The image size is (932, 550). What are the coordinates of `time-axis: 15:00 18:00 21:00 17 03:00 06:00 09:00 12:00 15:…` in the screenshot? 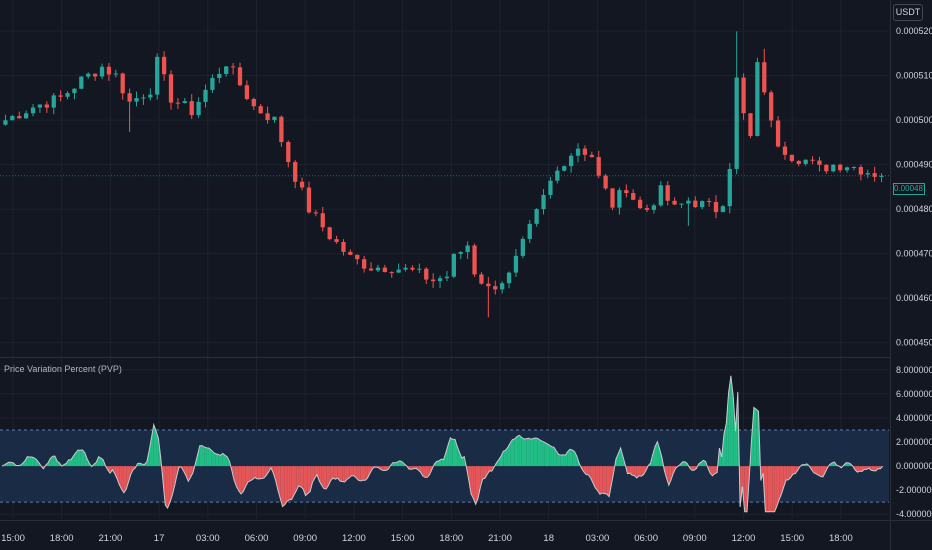 It's located at (427, 538).